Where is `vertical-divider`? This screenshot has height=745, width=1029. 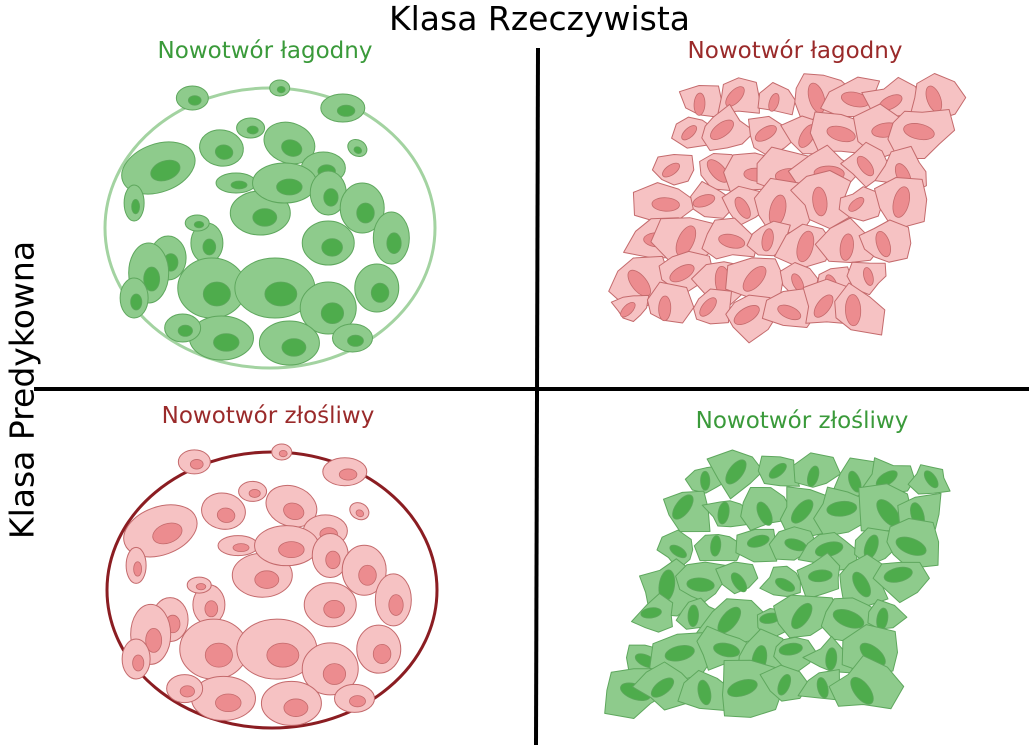 vertical-divider is located at coordinates (537, 396).